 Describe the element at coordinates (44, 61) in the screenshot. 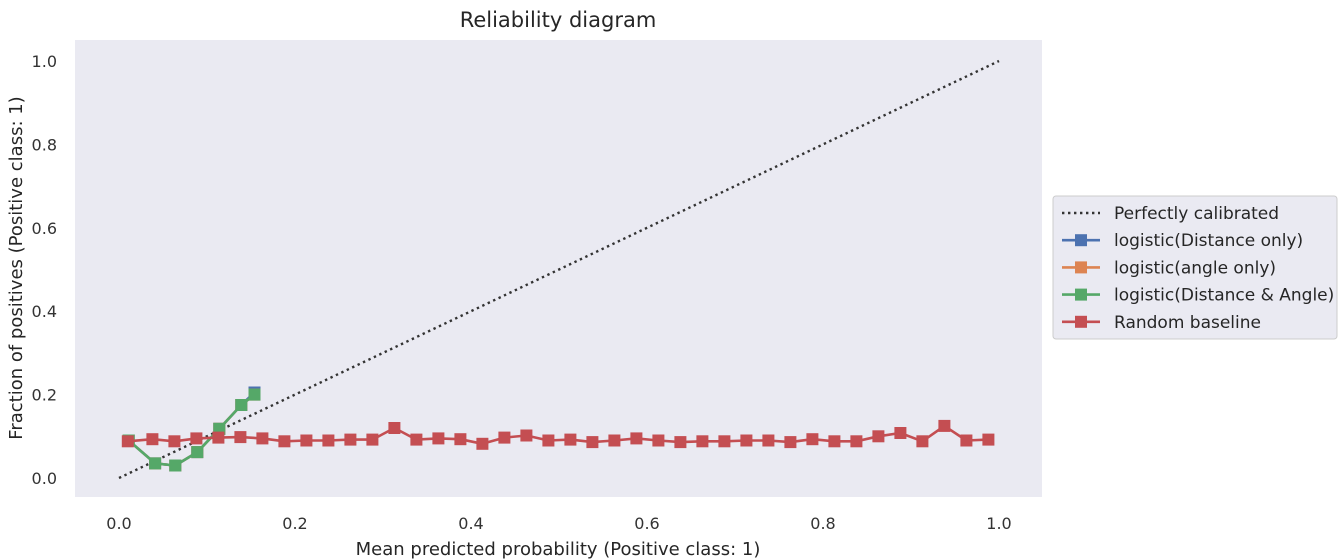

I see `y-tick-label: 1.0` at that location.